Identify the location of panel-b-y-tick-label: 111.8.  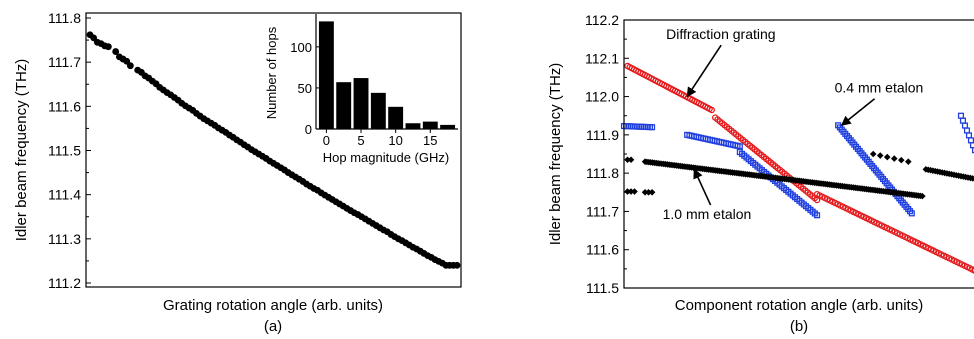
(602, 173).